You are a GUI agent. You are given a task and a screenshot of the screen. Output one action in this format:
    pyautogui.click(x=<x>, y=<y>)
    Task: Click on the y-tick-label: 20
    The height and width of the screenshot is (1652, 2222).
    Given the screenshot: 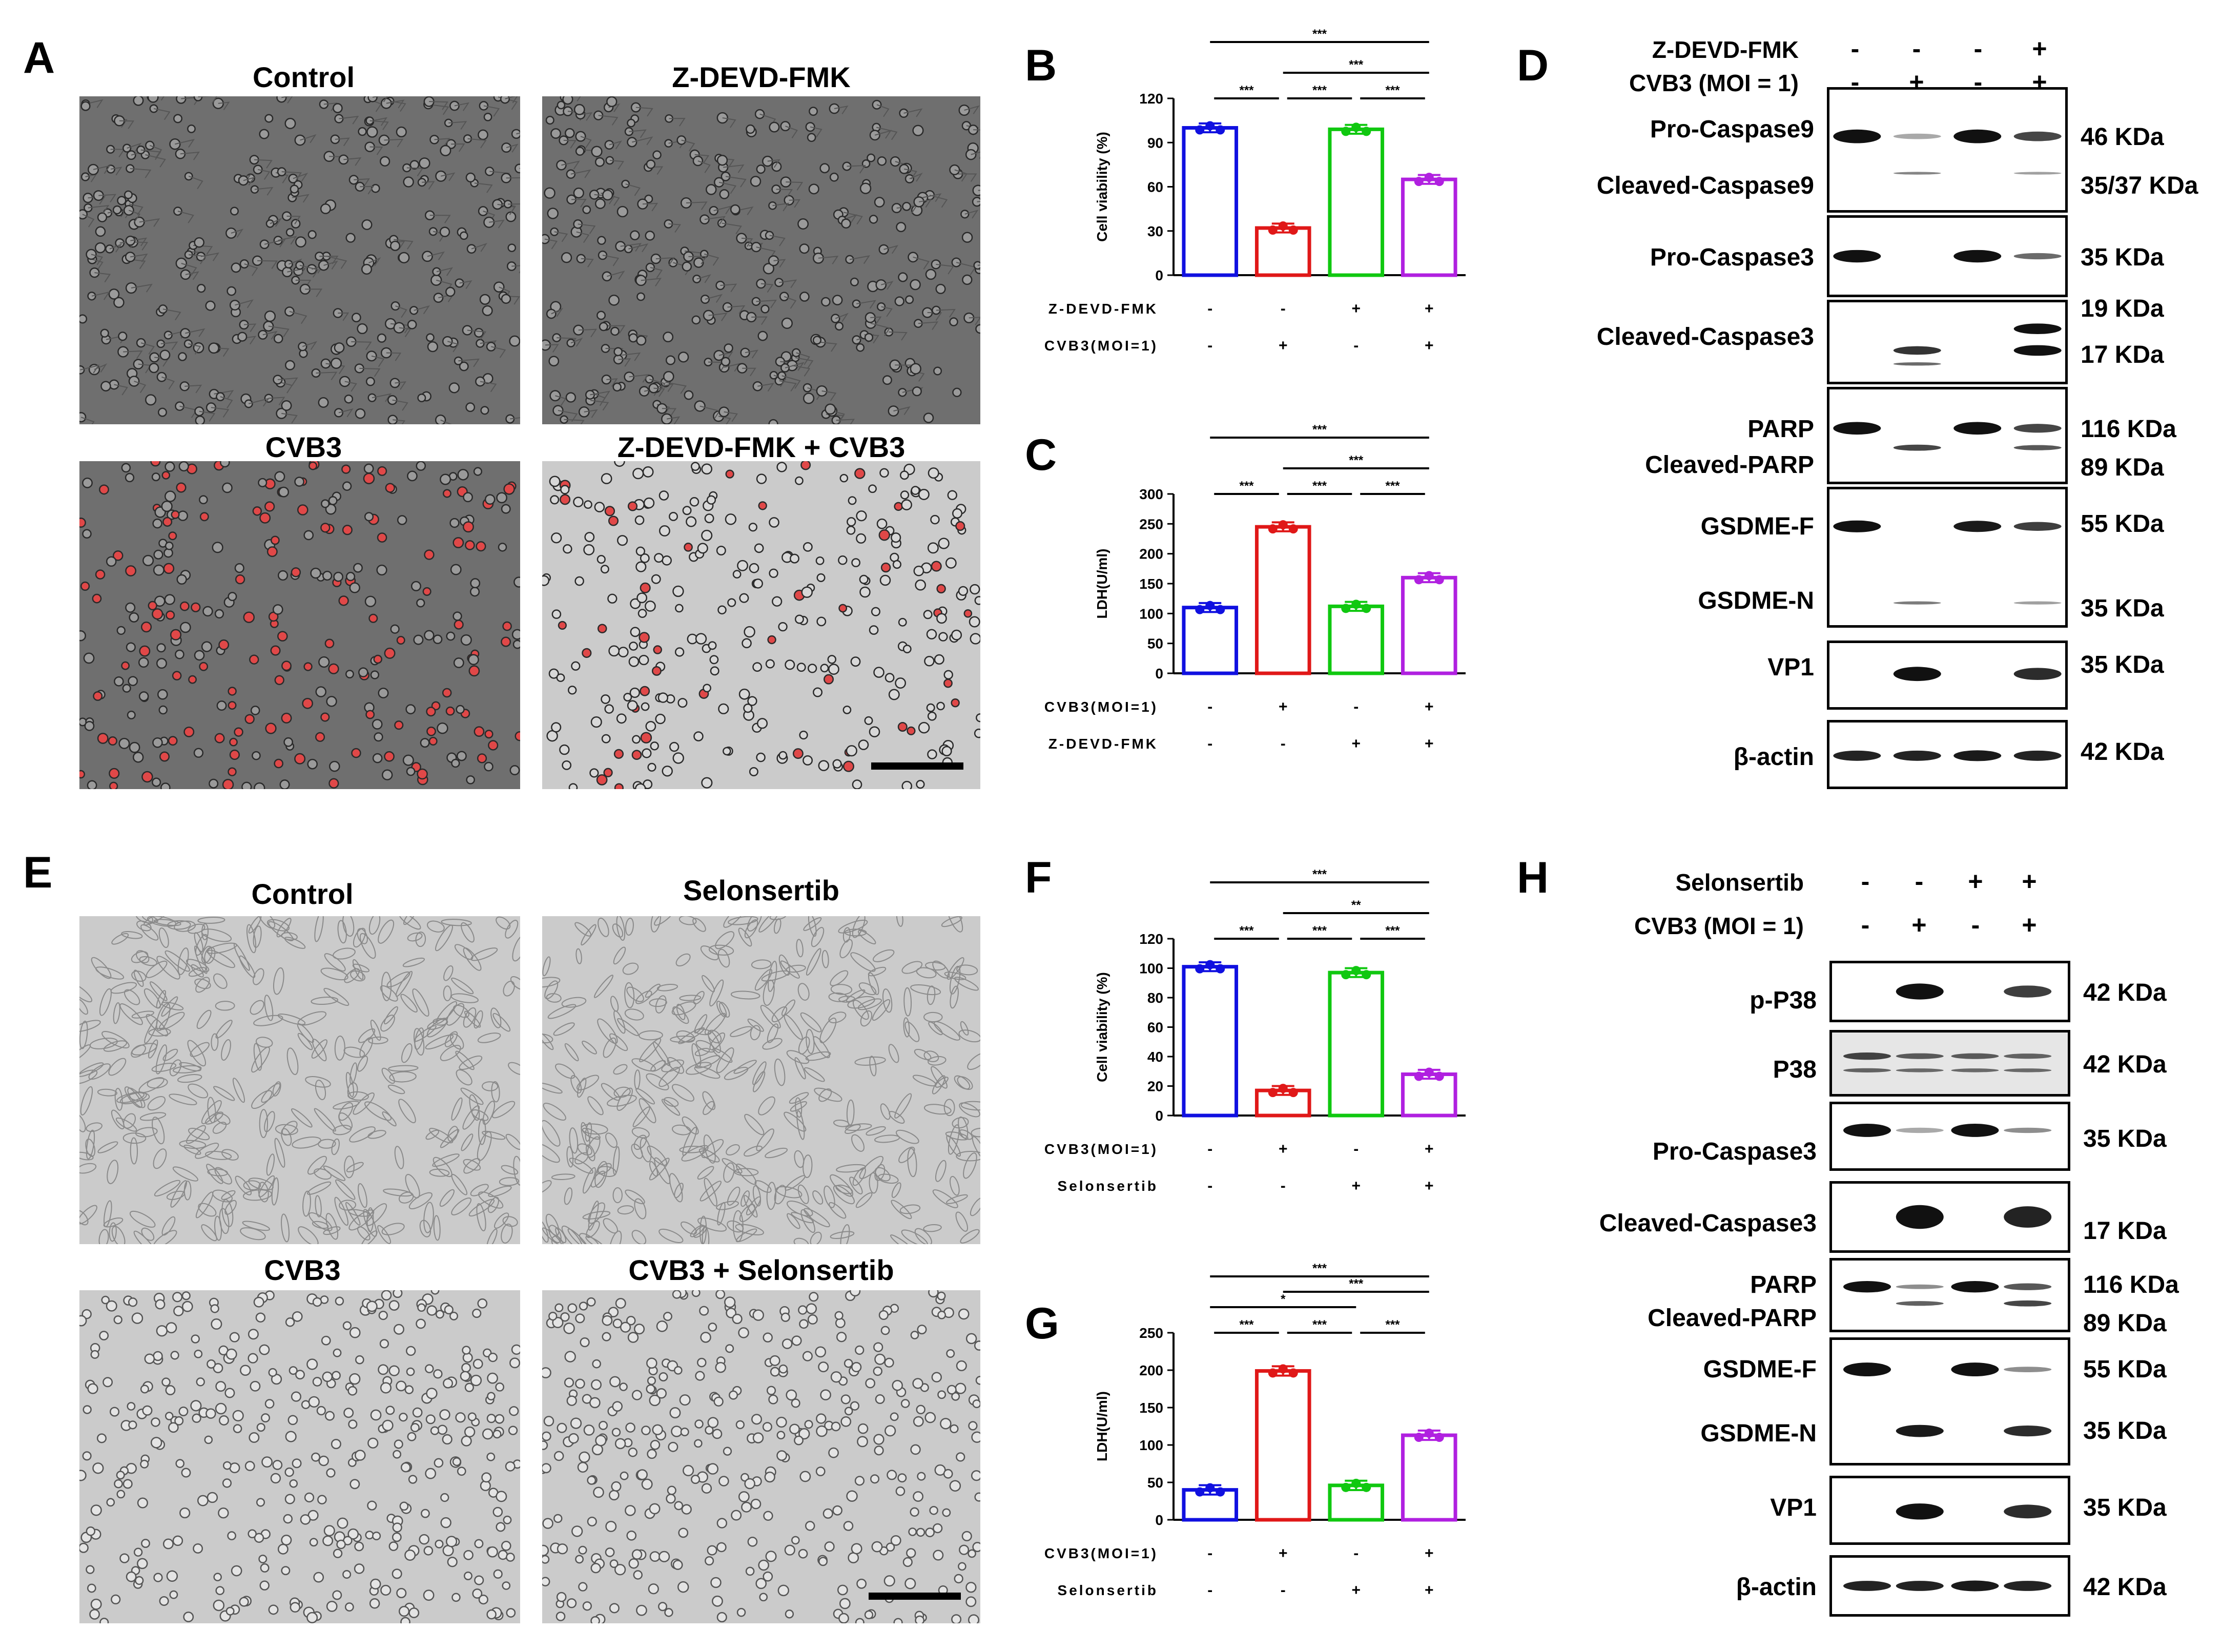 What is the action you would take?
    pyautogui.click(x=1155, y=1087)
    